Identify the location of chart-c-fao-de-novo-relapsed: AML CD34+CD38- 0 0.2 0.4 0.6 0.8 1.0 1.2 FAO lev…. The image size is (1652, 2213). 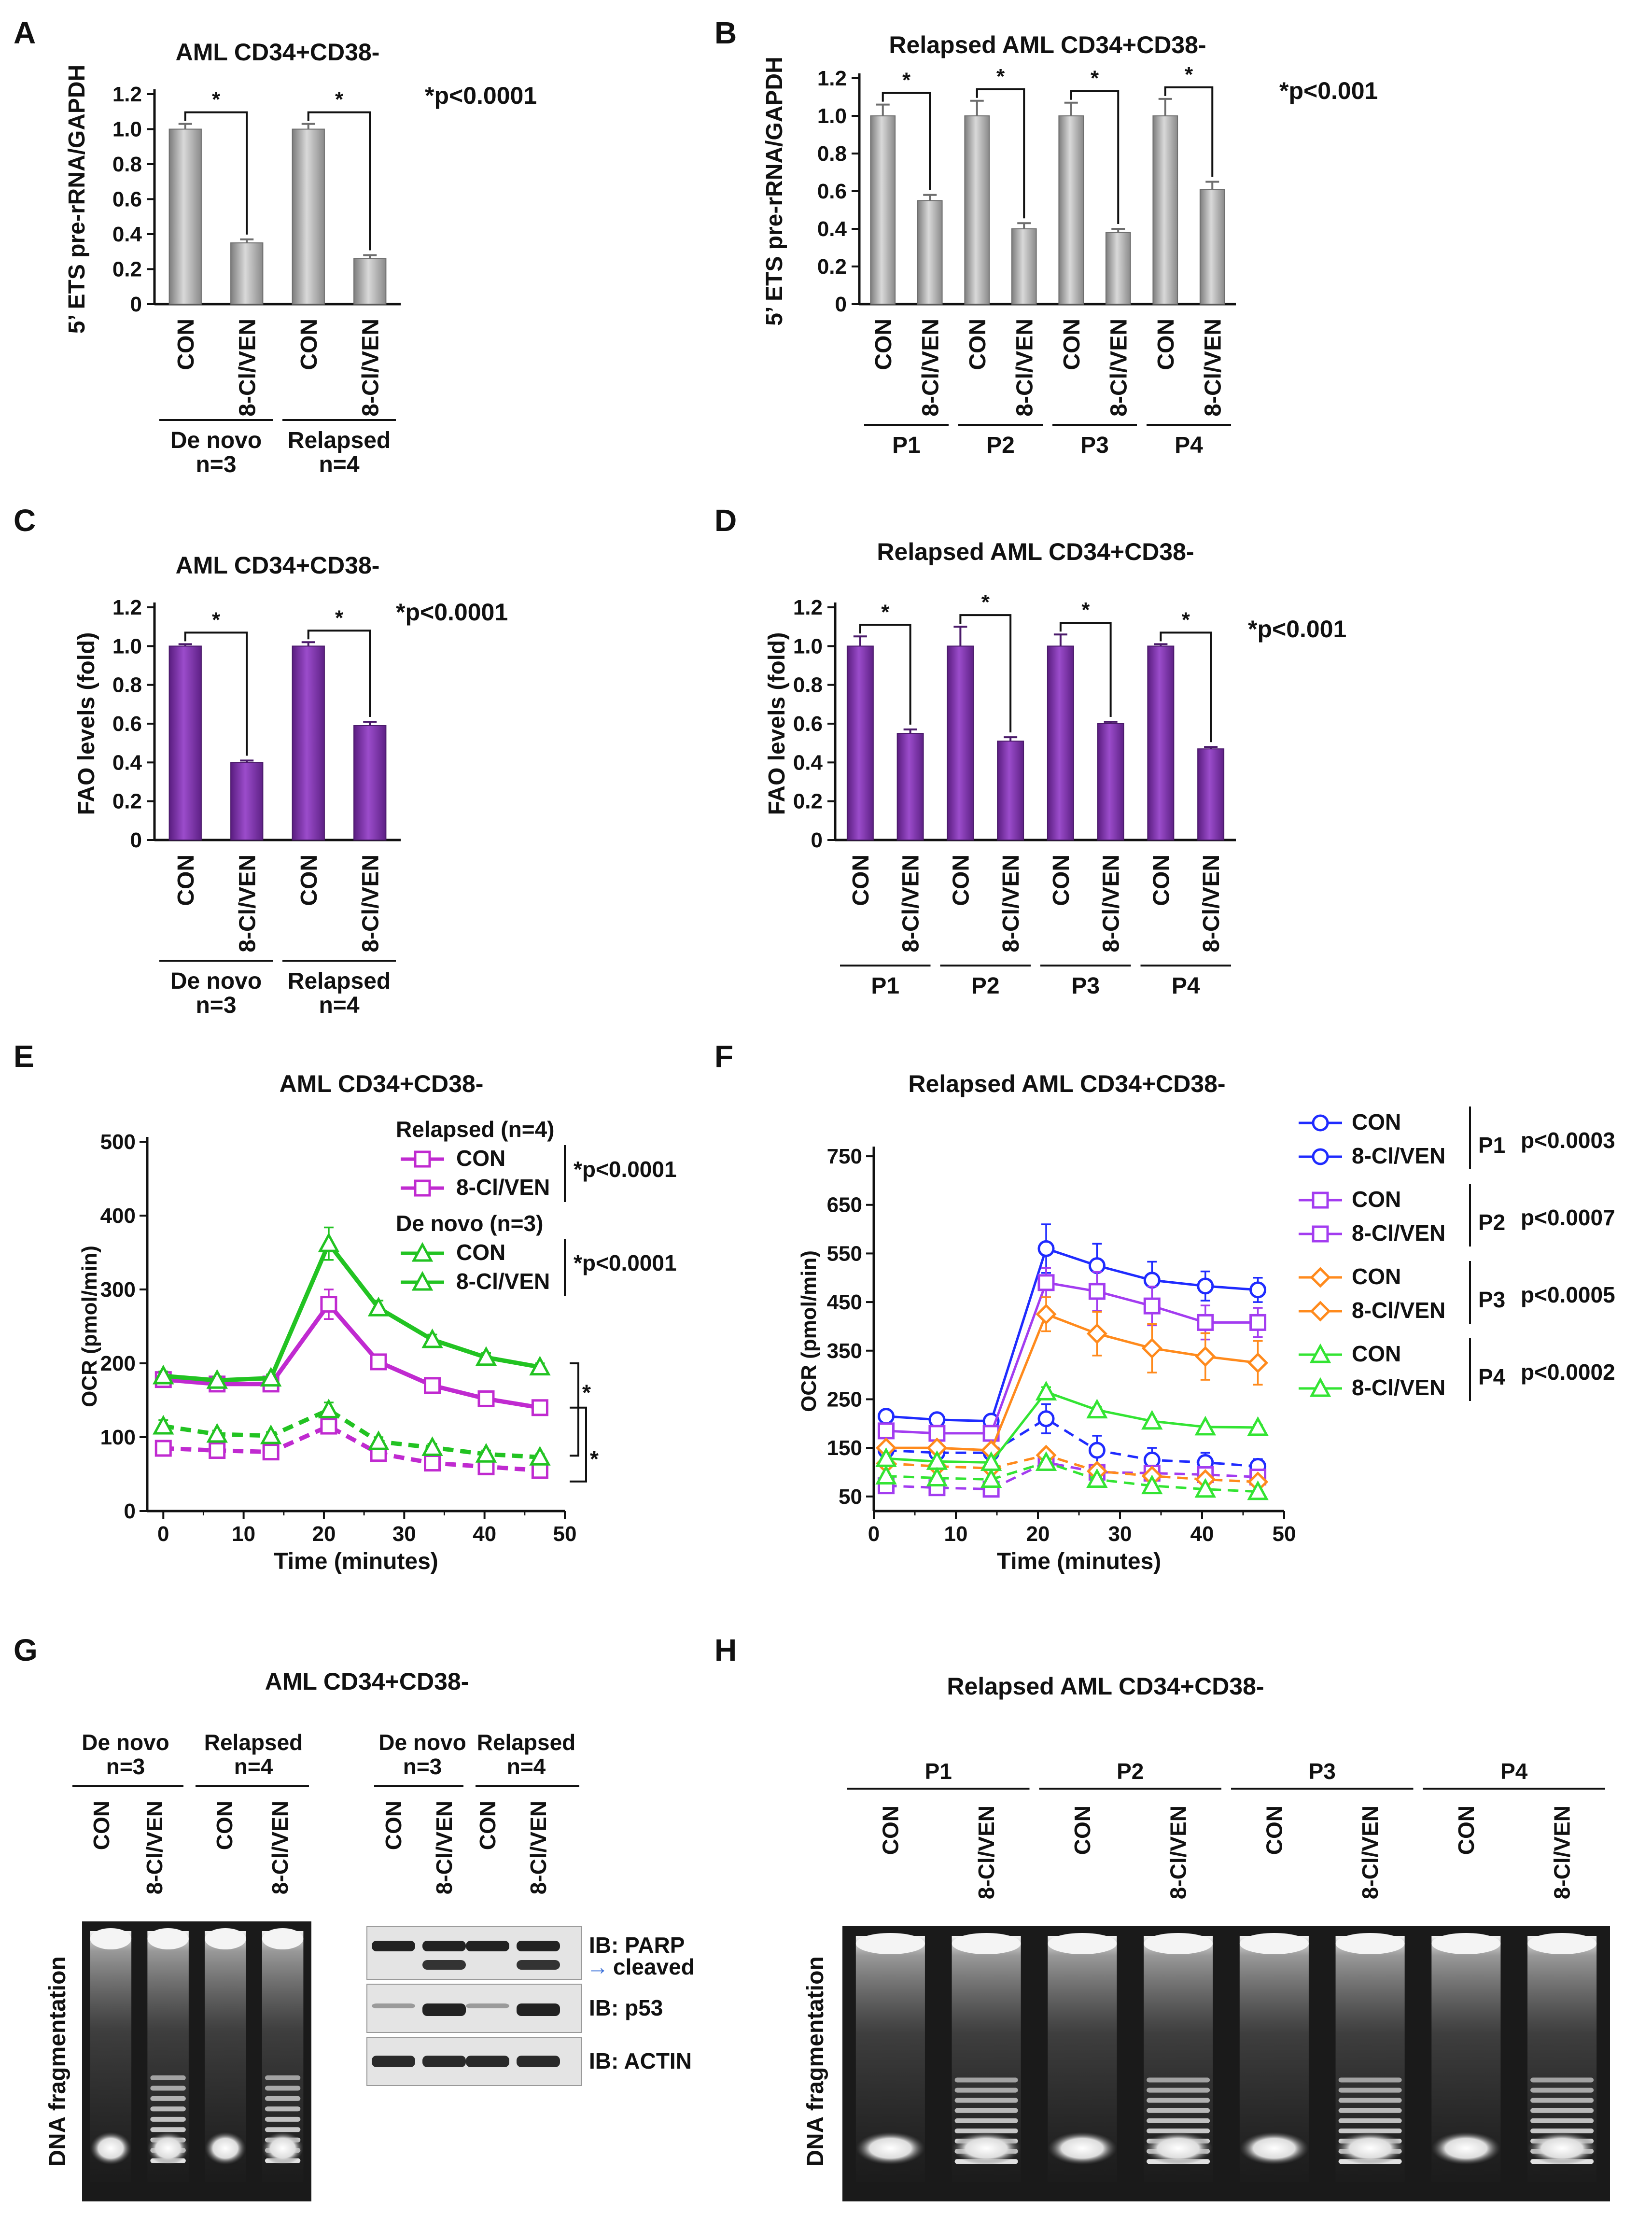
(291, 785).